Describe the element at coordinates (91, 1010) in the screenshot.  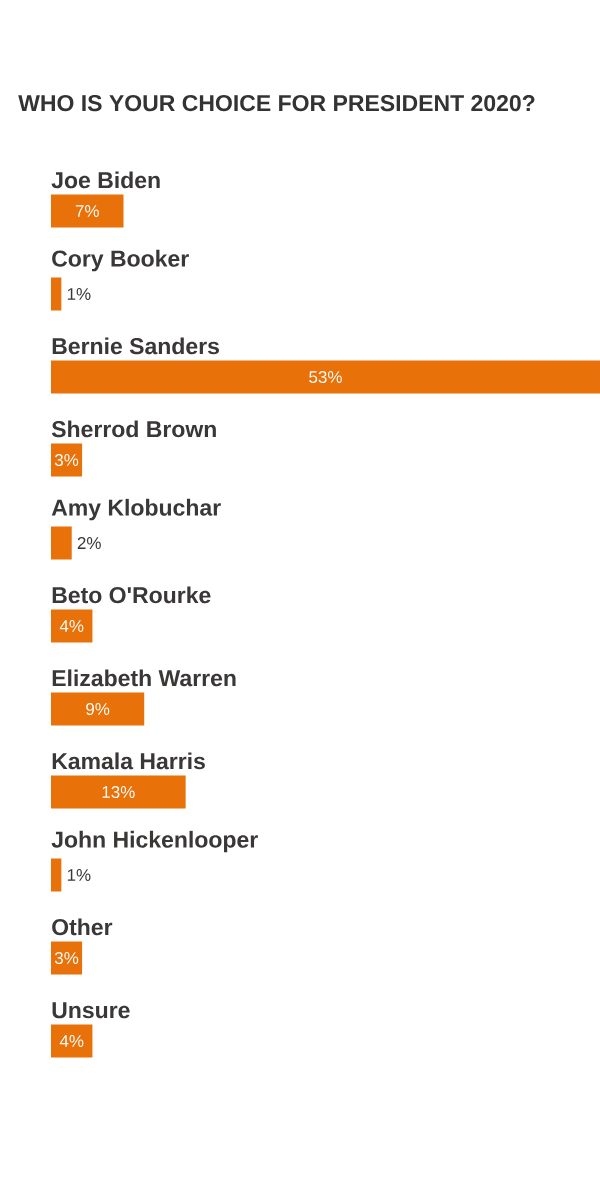
I see `y-tick-label: Unsure` at that location.